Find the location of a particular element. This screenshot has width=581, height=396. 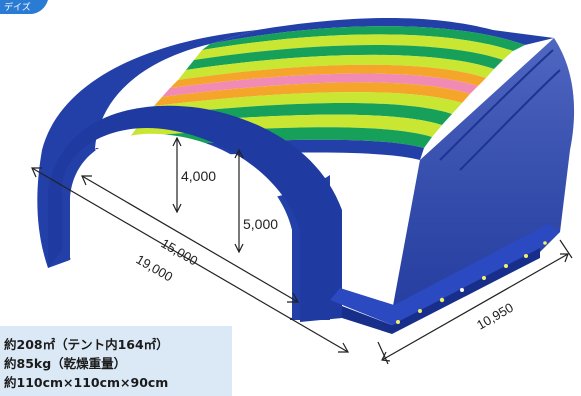

stripe-pink is located at coordinates (320, 85).